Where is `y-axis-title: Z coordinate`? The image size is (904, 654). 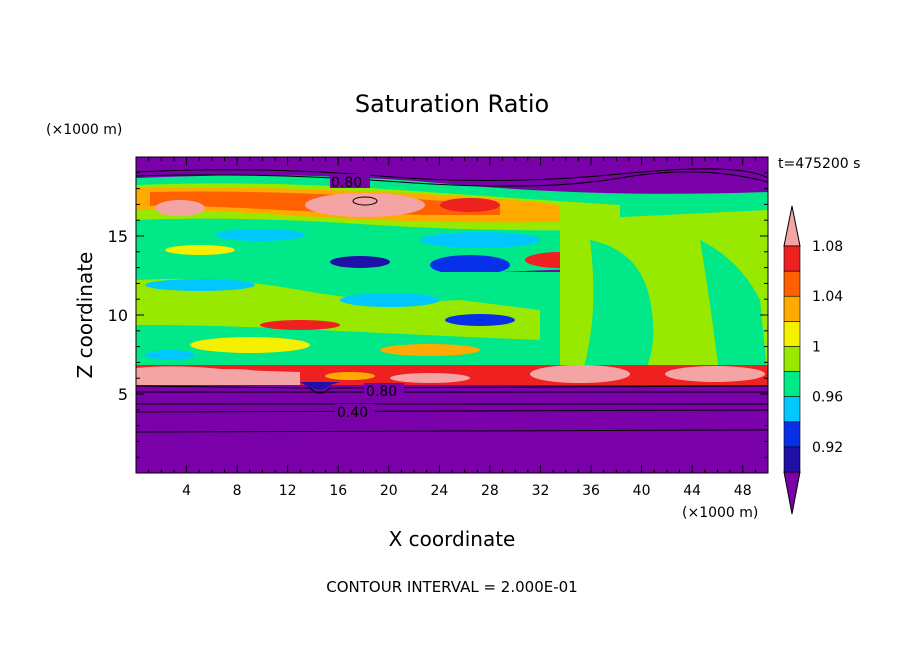 y-axis-title: Z coordinate is located at coordinates (85, 315).